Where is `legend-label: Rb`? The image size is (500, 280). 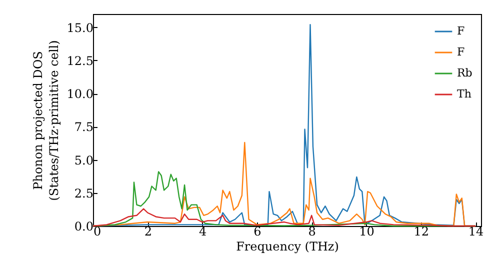 legend-label: Rb is located at coordinates (464, 73).